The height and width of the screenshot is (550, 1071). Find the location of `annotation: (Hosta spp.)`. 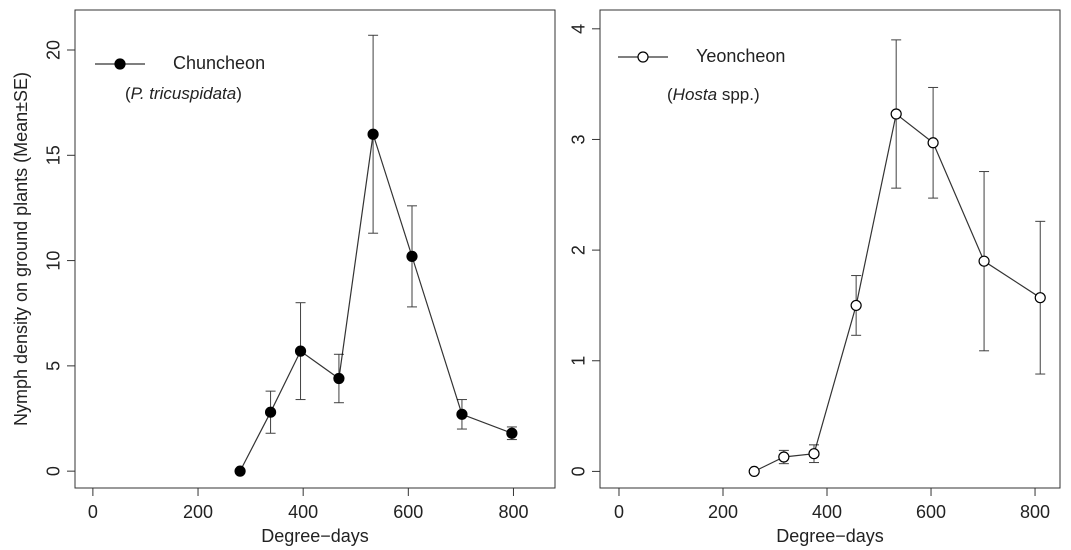

annotation: (Hosta spp.) is located at coordinates (713, 94).